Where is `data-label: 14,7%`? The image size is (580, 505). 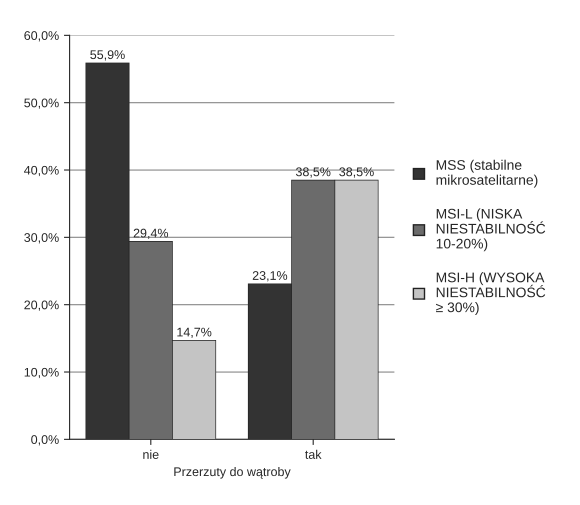 data-label: 14,7% is located at coordinates (194, 333).